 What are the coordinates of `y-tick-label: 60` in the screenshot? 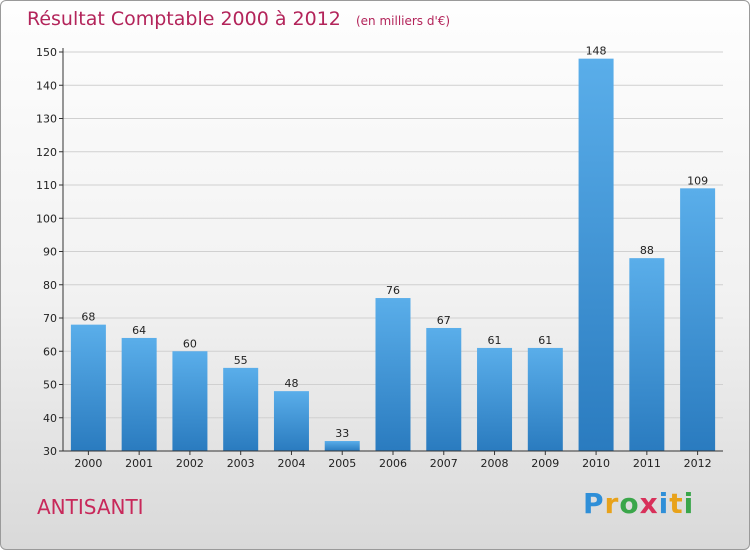 It's located at (50, 351).